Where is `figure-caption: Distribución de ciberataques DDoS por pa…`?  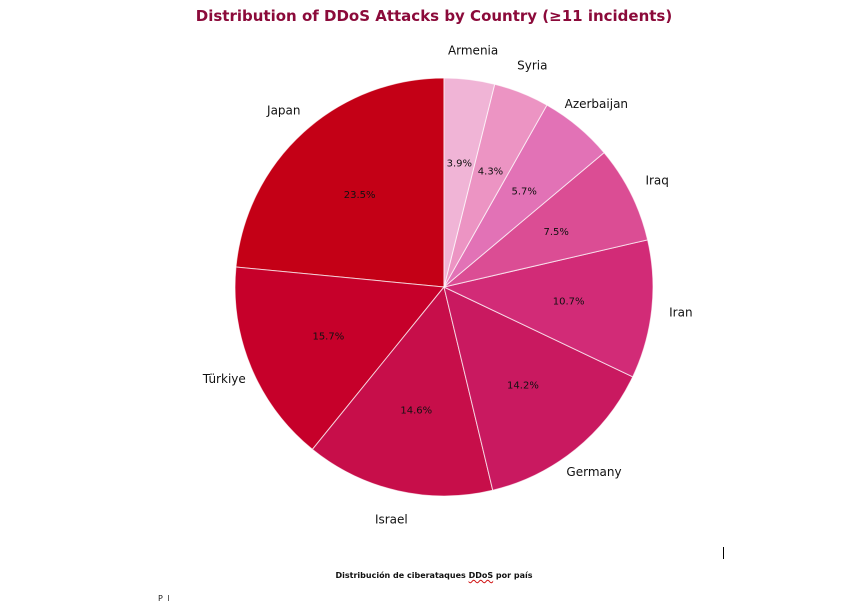
figure-caption: Distribución de ciberataques DDoS por pa… is located at coordinates (434, 575).